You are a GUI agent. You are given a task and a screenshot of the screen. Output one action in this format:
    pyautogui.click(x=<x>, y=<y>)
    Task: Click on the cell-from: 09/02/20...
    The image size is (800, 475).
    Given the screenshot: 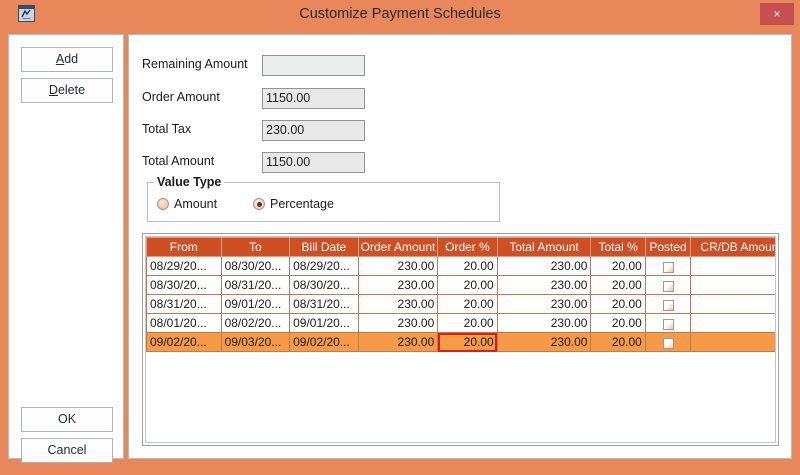 What is the action you would take?
    pyautogui.click(x=184, y=342)
    